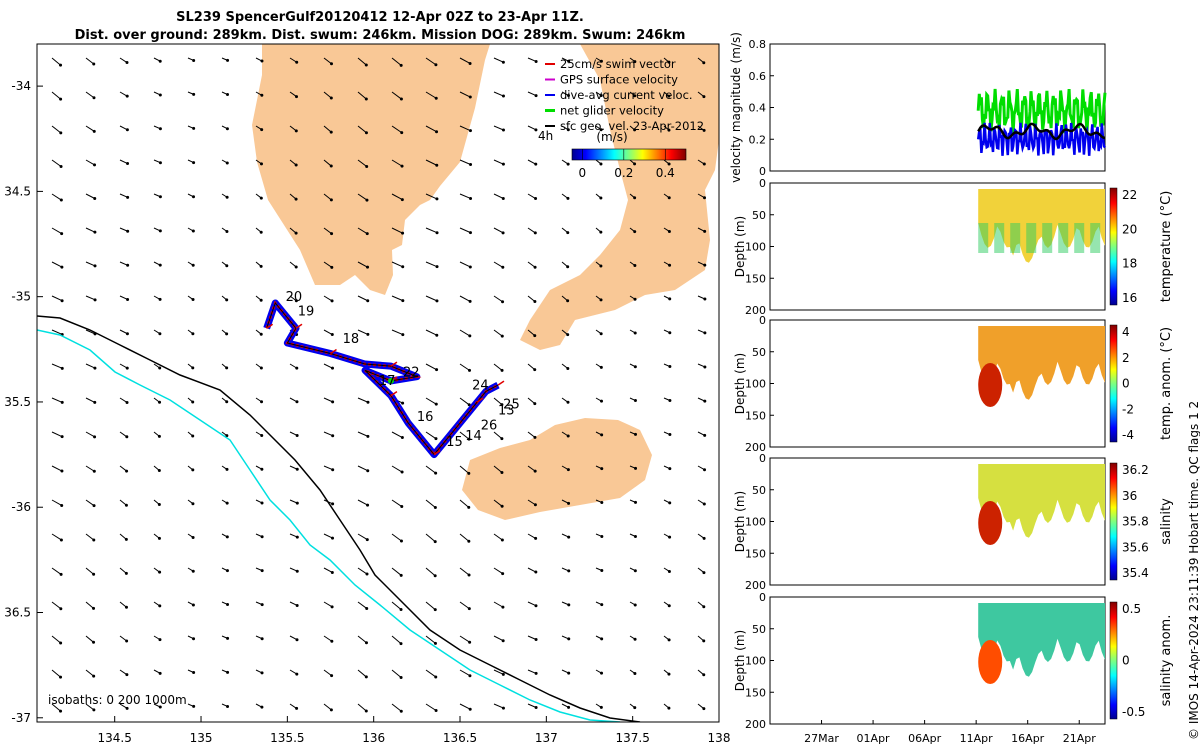  Describe the element at coordinates (755, 447) in the screenshot. I see `panel-y-tick-label: 200` at that location.